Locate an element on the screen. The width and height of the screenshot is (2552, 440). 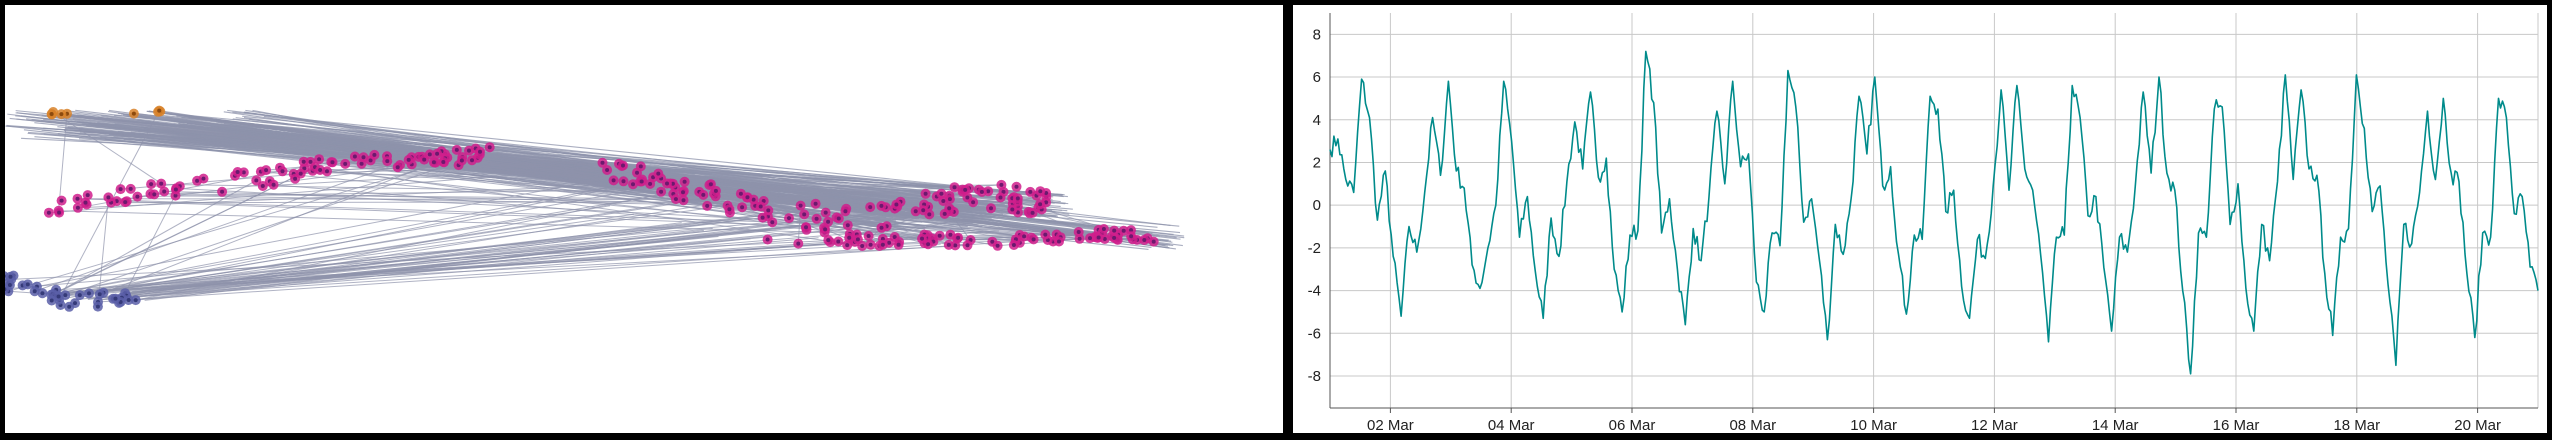
y-tick-label: -4 is located at coordinates (1314, 291).